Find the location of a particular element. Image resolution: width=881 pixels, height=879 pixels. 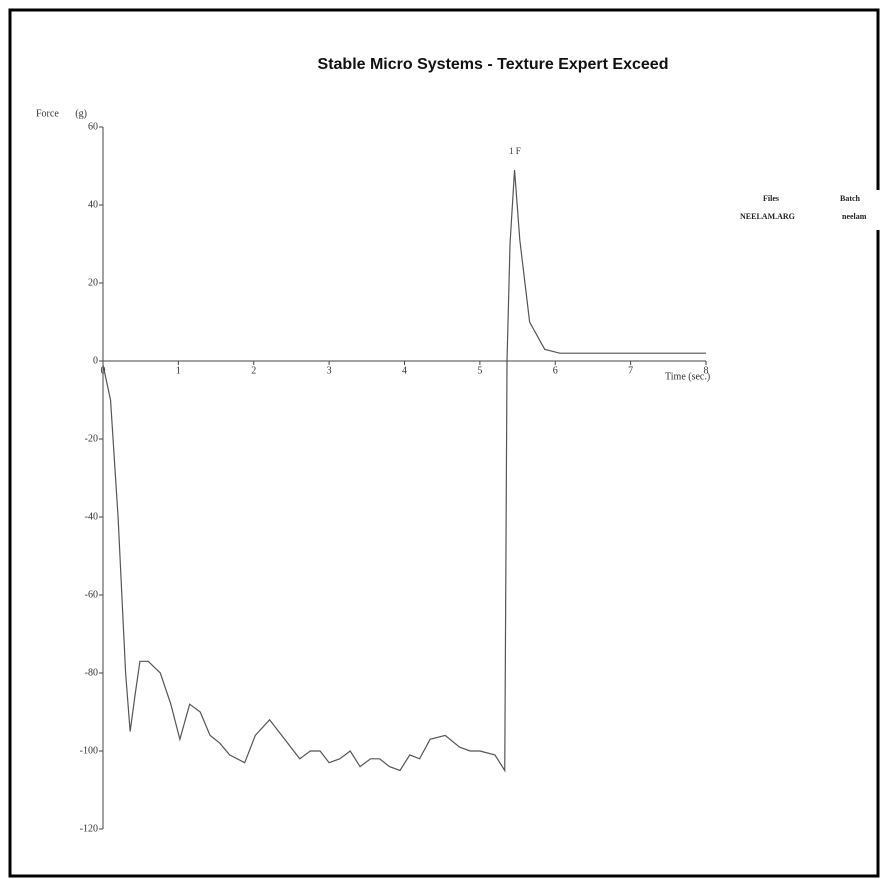

x-tick-label: 1 is located at coordinates (178, 370).